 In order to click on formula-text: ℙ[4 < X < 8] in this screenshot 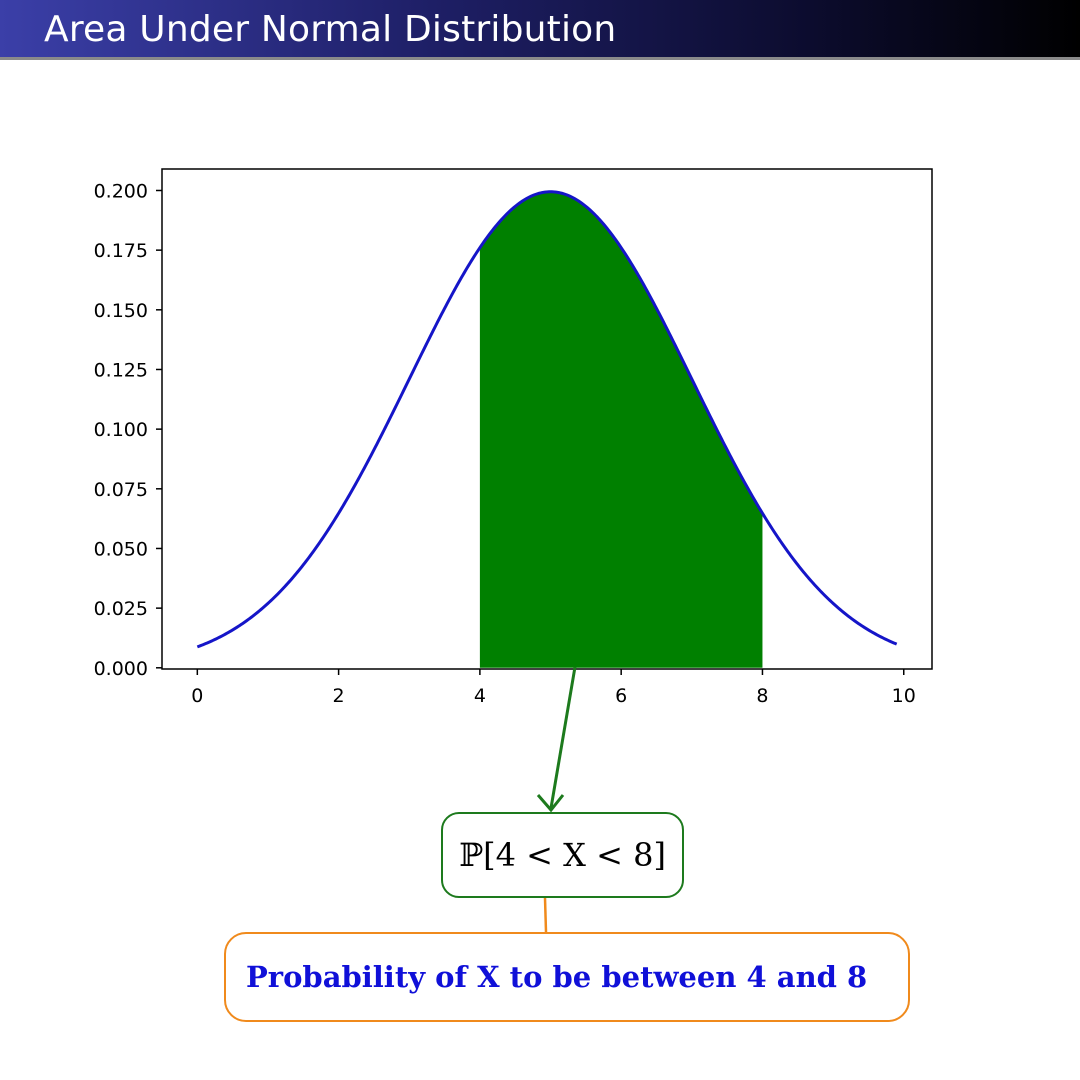, I will do `click(562, 855)`.